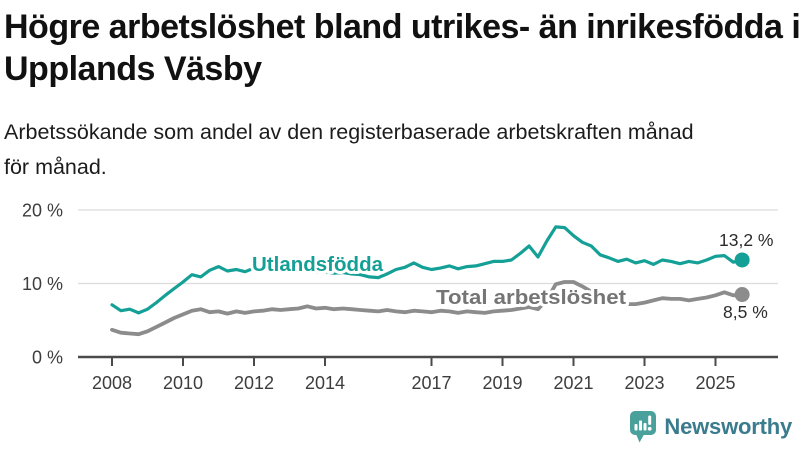 The image size is (800, 450). Describe the element at coordinates (325, 383) in the screenshot. I see `x-tick-label: 2014` at that location.